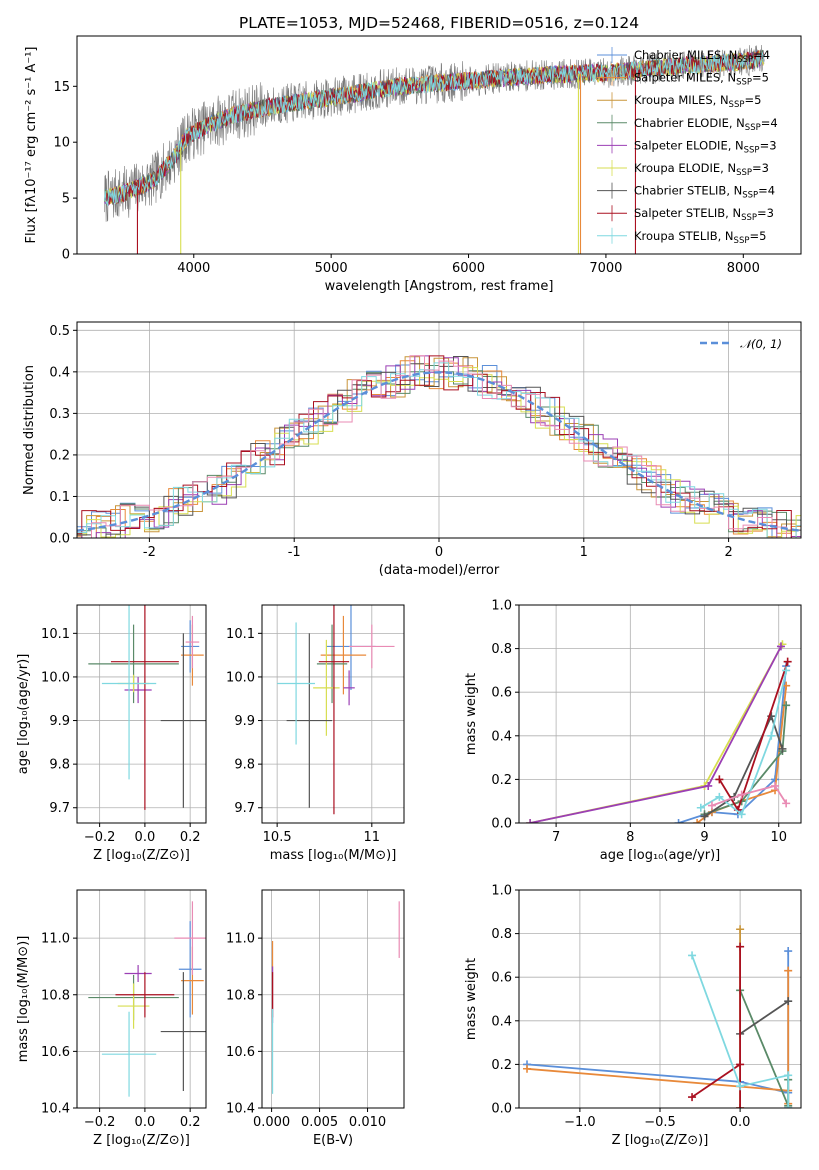 This screenshot has width=819, height=1170. Describe the element at coordinates (501, 934) in the screenshot. I see `y-tick-label: 0.8` at that location.